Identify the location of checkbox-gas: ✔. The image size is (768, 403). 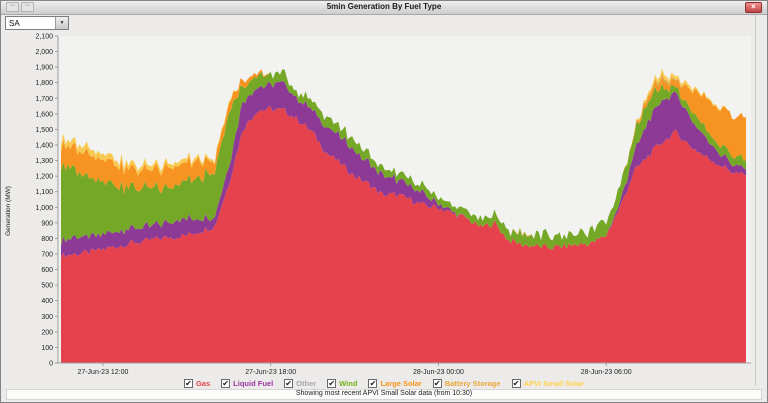
(188, 383).